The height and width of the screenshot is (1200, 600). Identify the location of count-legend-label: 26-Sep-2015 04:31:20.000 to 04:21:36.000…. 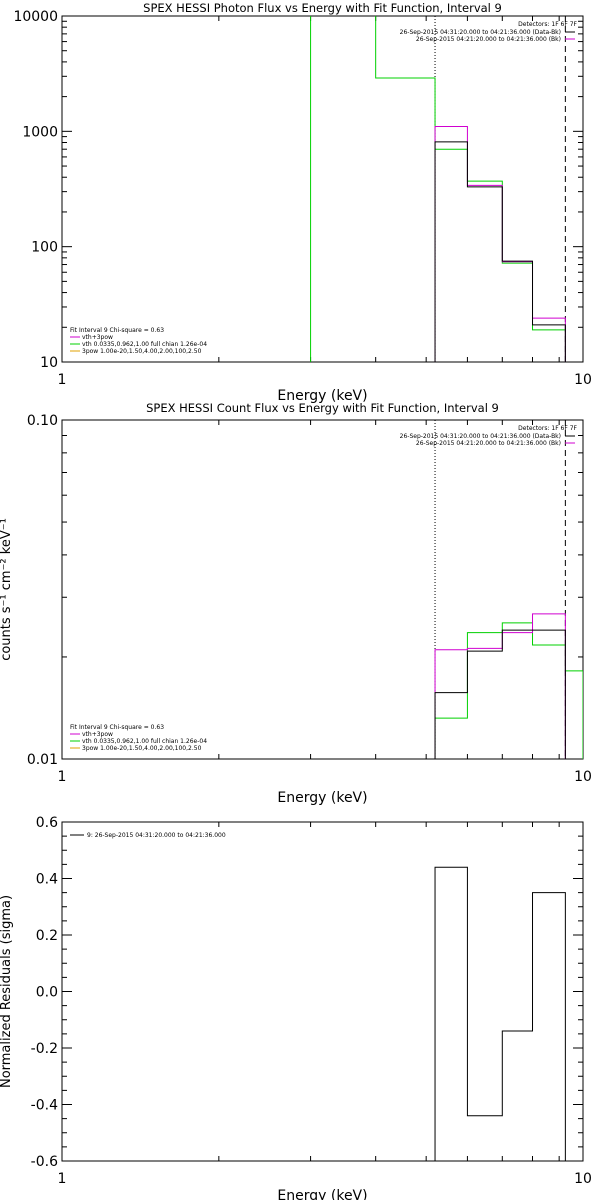
(480, 436).